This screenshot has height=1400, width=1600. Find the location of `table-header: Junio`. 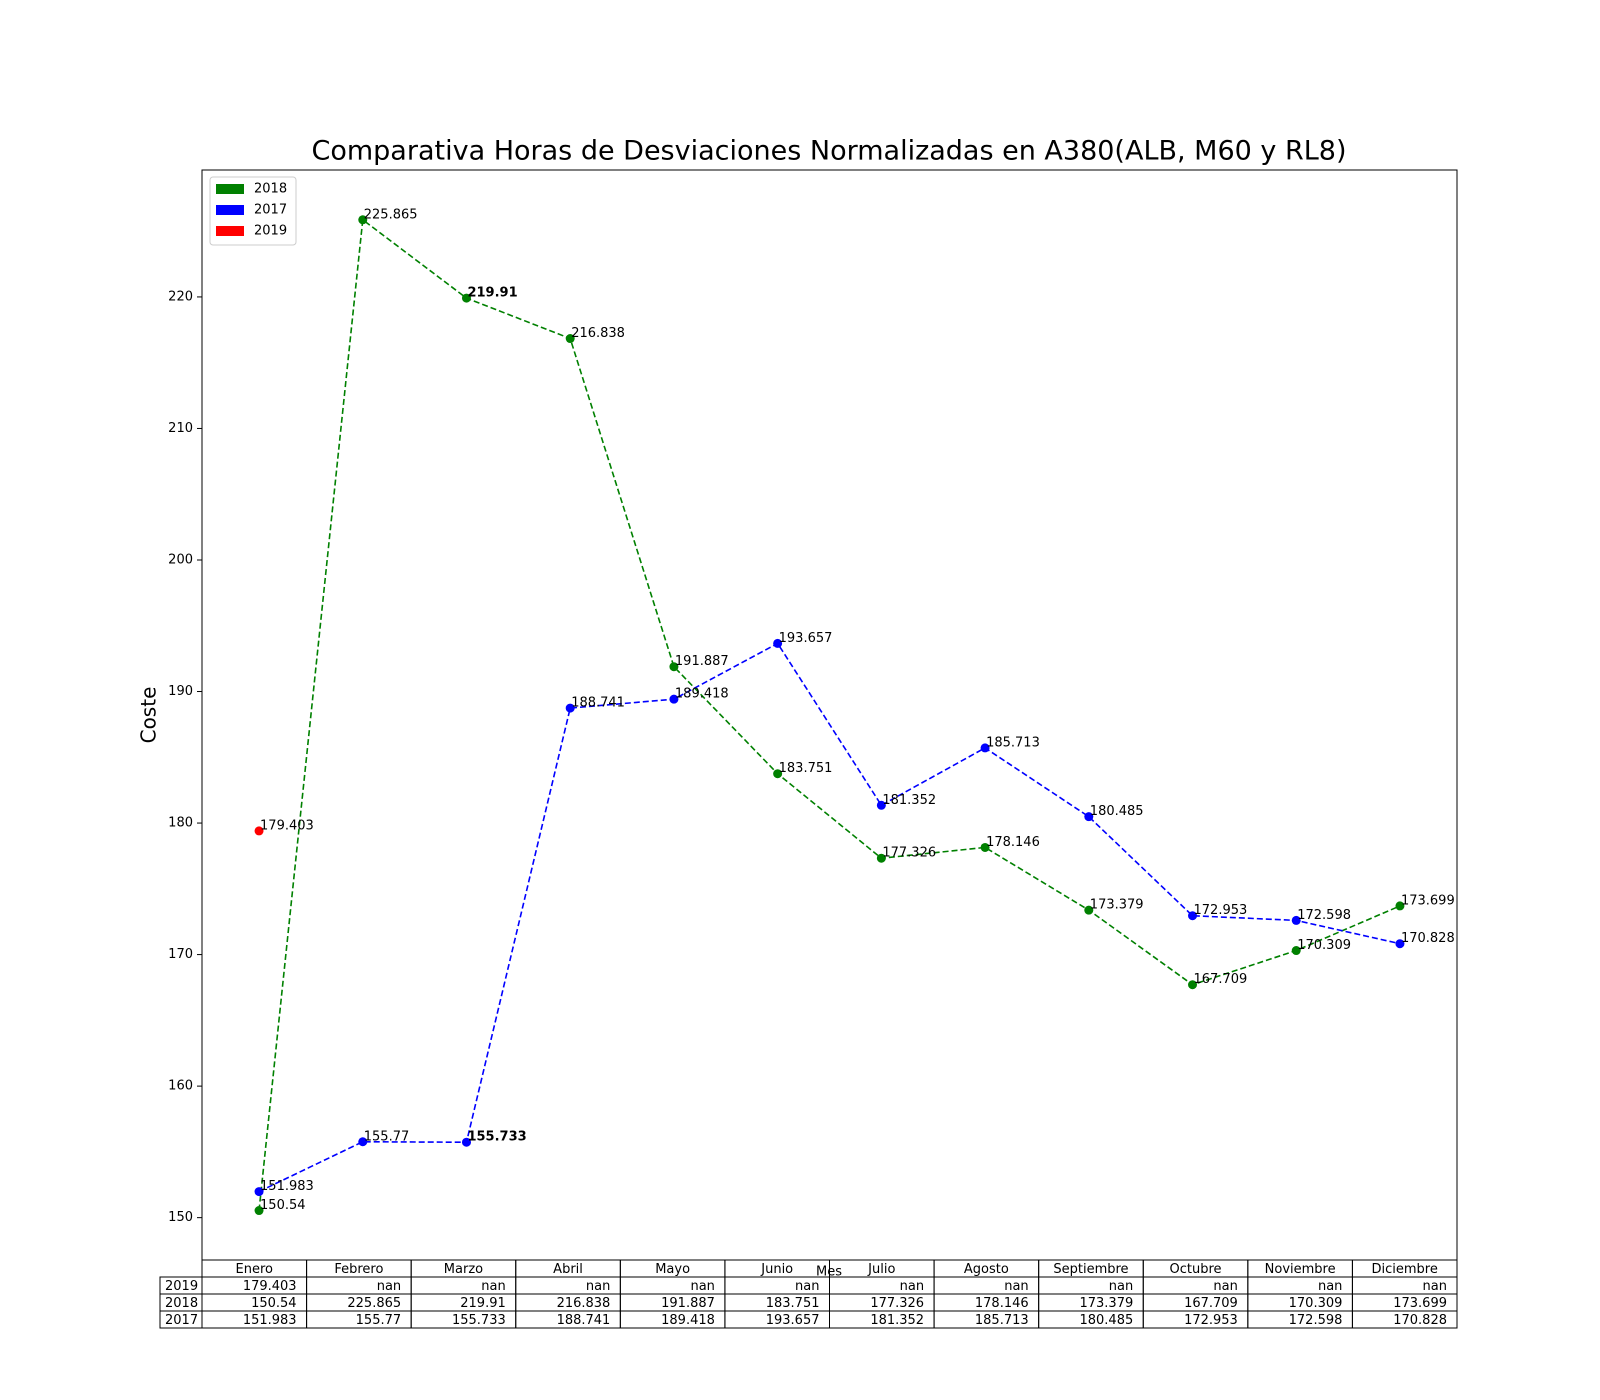

table-header: Junio is located at coordinates (776, 1269).